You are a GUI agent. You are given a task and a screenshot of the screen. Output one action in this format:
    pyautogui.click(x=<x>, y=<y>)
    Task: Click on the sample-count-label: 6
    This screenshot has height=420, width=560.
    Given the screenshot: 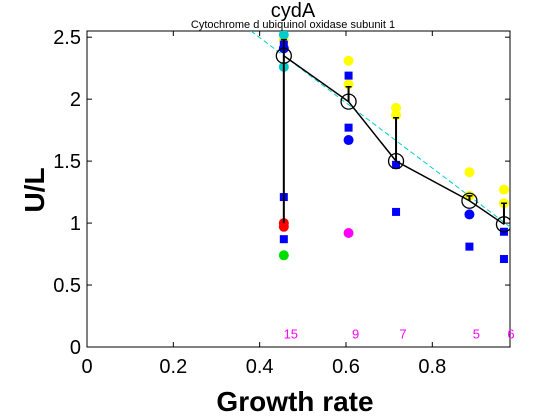 What is the action you would take?
    pyautogui.click(x=510, y=334)
    